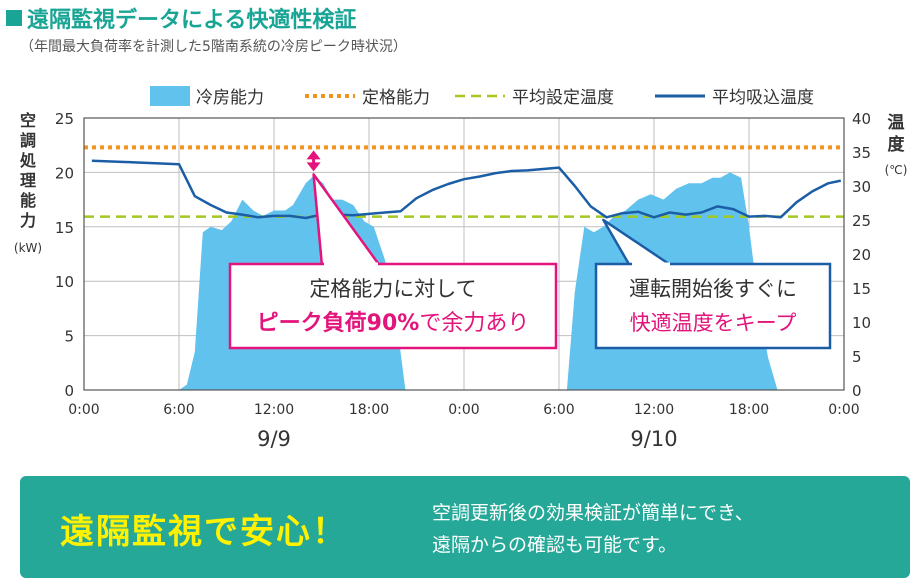 This screenshot has height=582, width=920. What do you see at coordinates (713, 306) in the screenshot?
I see `callout-box-comfort` at bounding box center [713, 306].